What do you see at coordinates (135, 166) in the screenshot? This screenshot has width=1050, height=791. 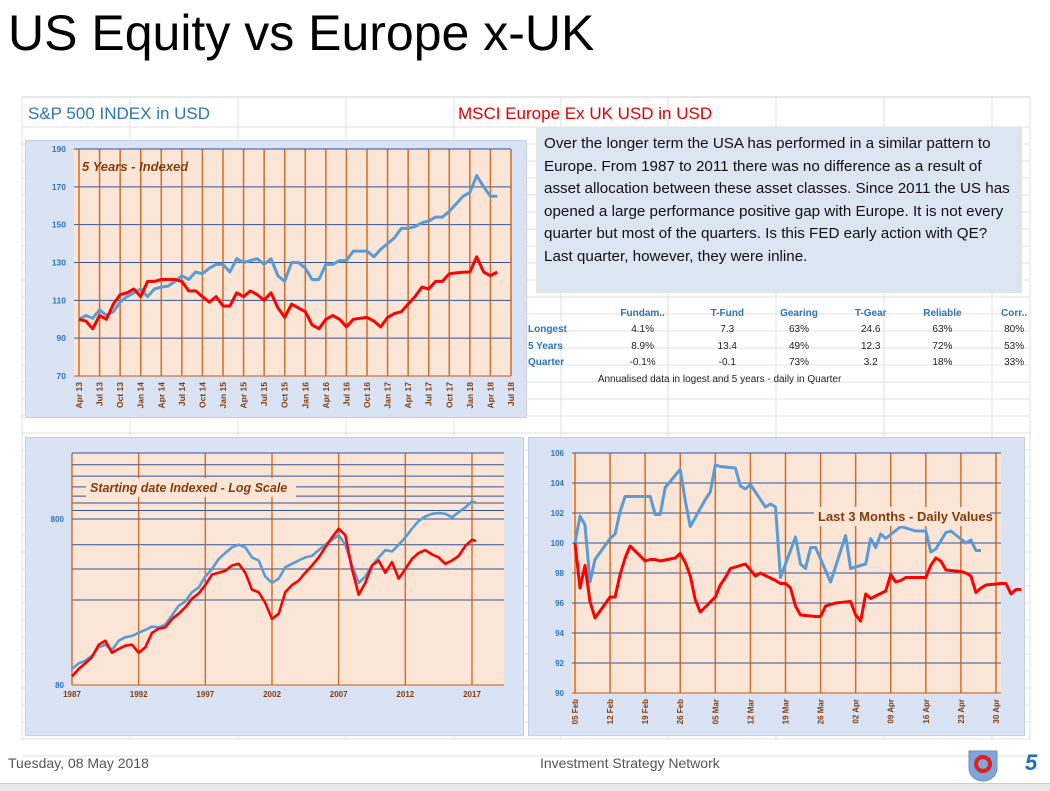 I see `chart-title: 5 Years - Indexed` at bounding box center [135, 166].